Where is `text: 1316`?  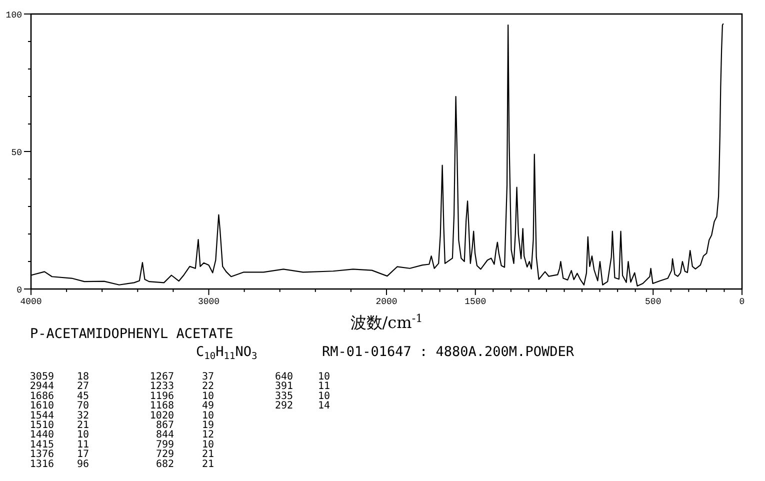
text: 1316 is located at coordinates (42, 464).